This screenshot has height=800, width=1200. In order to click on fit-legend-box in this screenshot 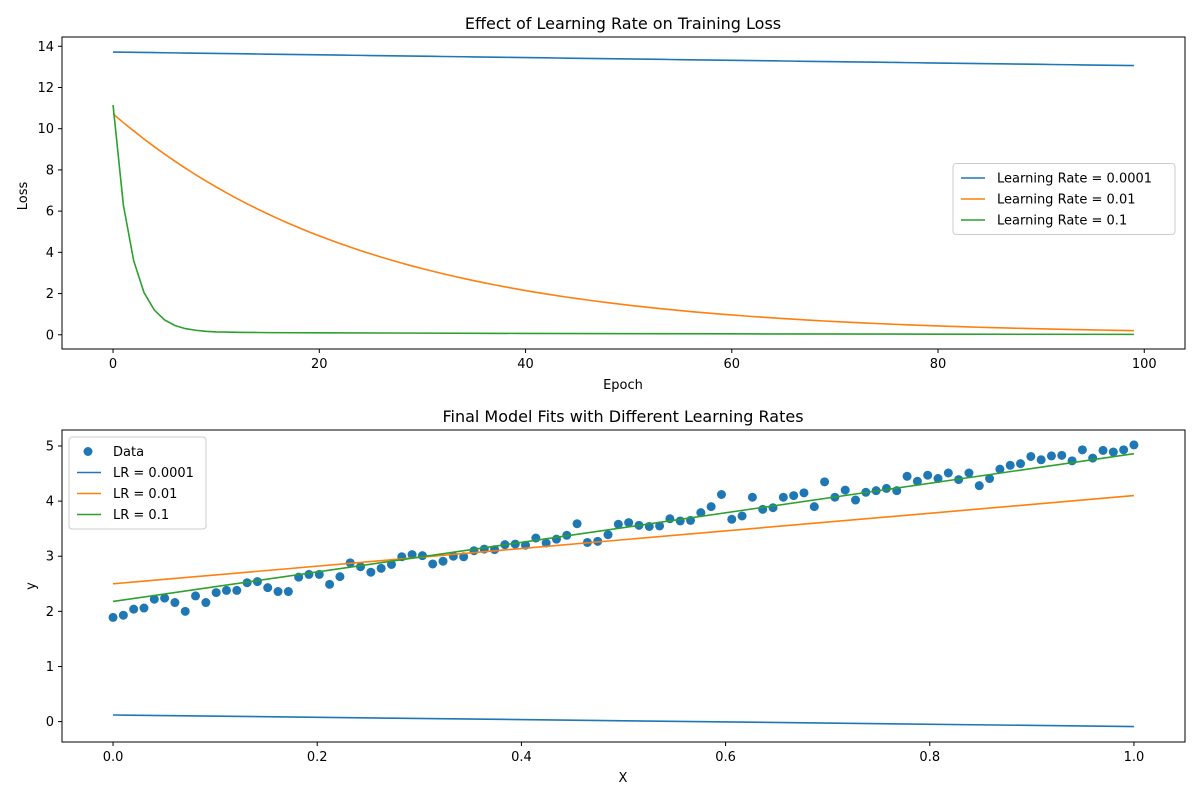, I will do `click(137, 483)`.